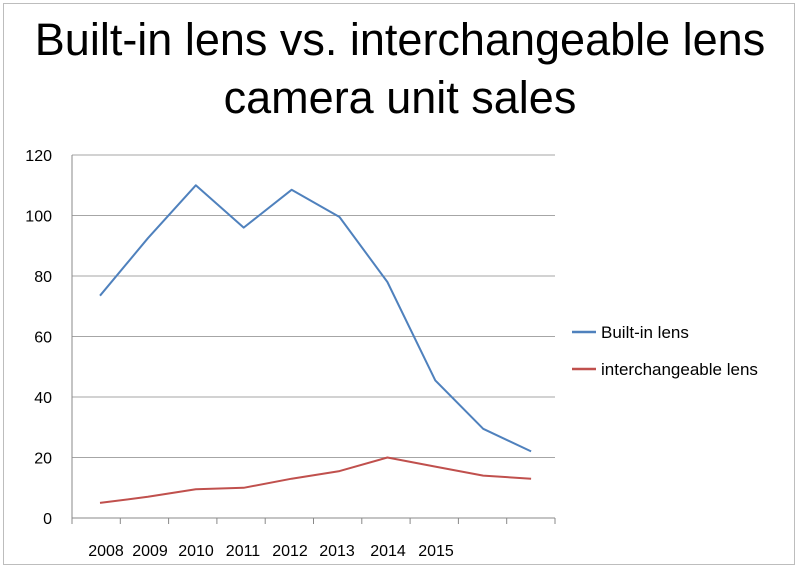  Describe the element at coordinates (38, 156) in the screenshot. I see `y-tick-label: 120` at that location.